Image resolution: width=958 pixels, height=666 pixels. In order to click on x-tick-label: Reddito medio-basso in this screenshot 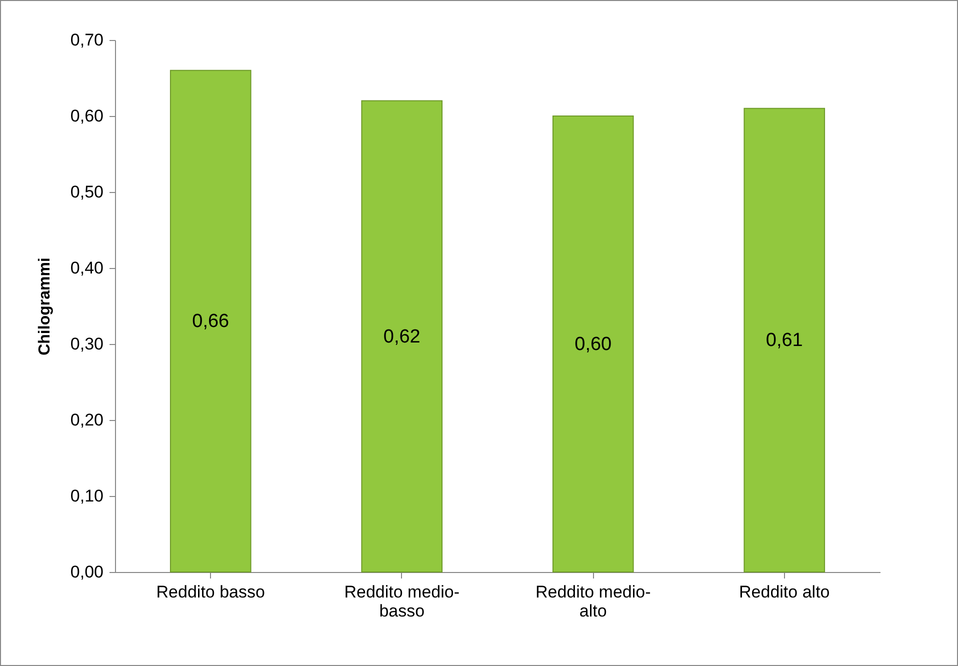, I will do `click(402, 601)`.